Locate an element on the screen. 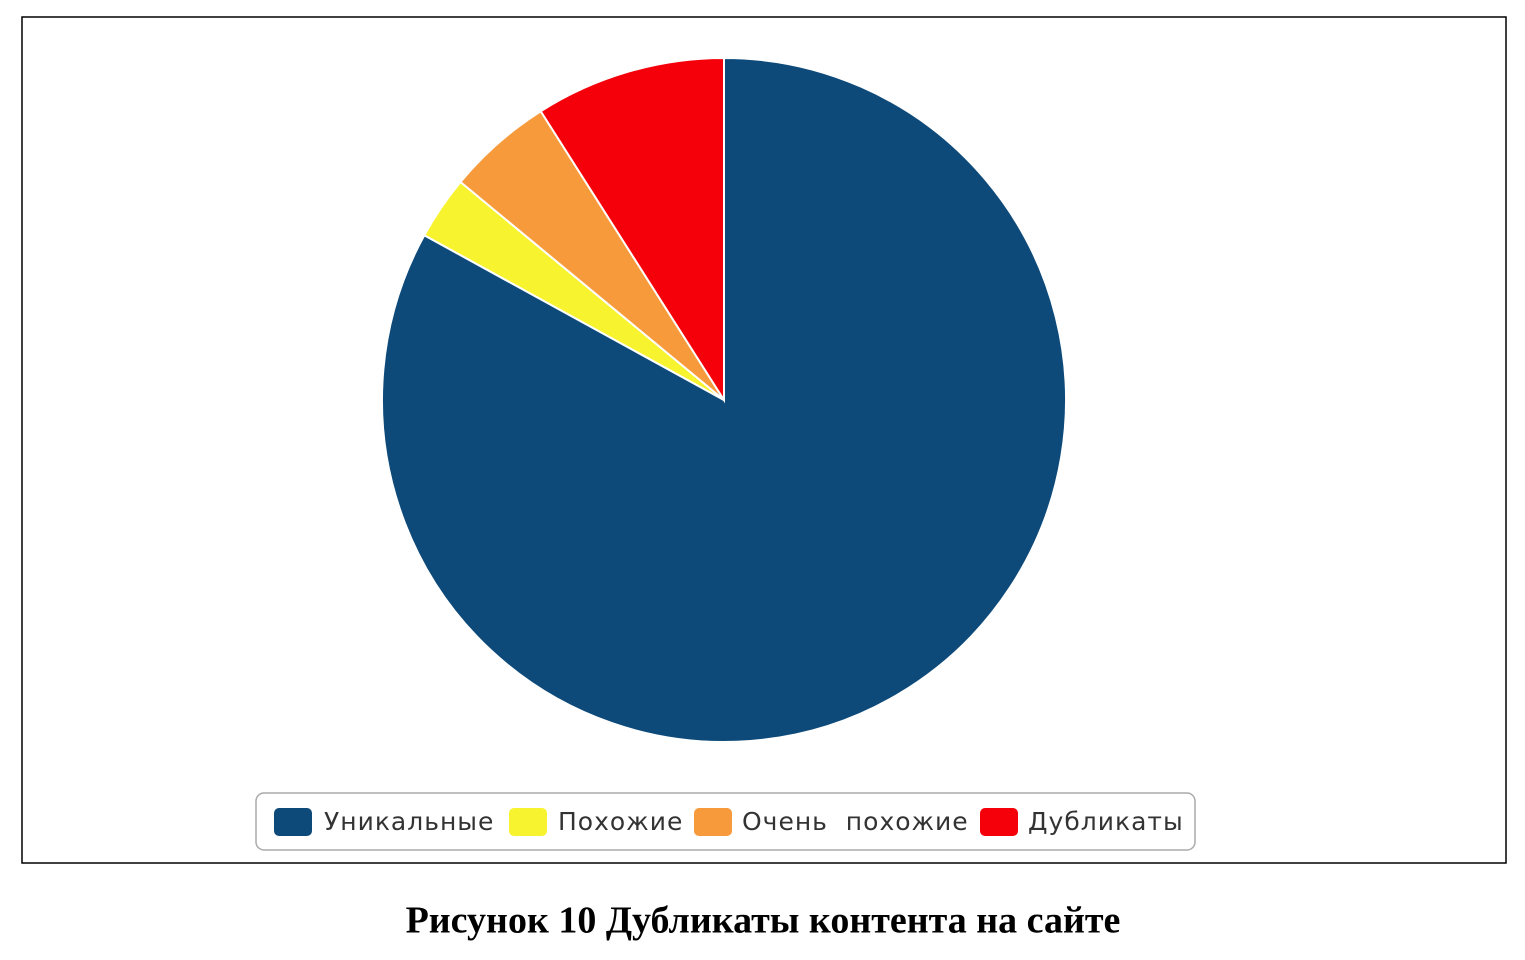 The image size is (1525, 960). legend-label: Дубликаты is located at coordinates (1106, 821).